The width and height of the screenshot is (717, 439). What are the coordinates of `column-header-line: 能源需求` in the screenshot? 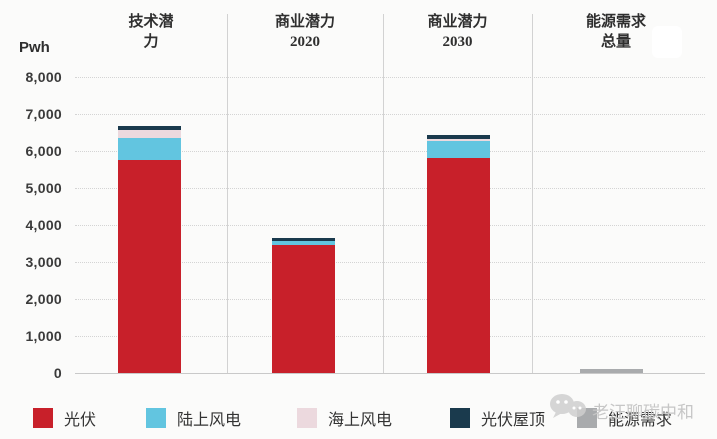 It's located at (615, 22).